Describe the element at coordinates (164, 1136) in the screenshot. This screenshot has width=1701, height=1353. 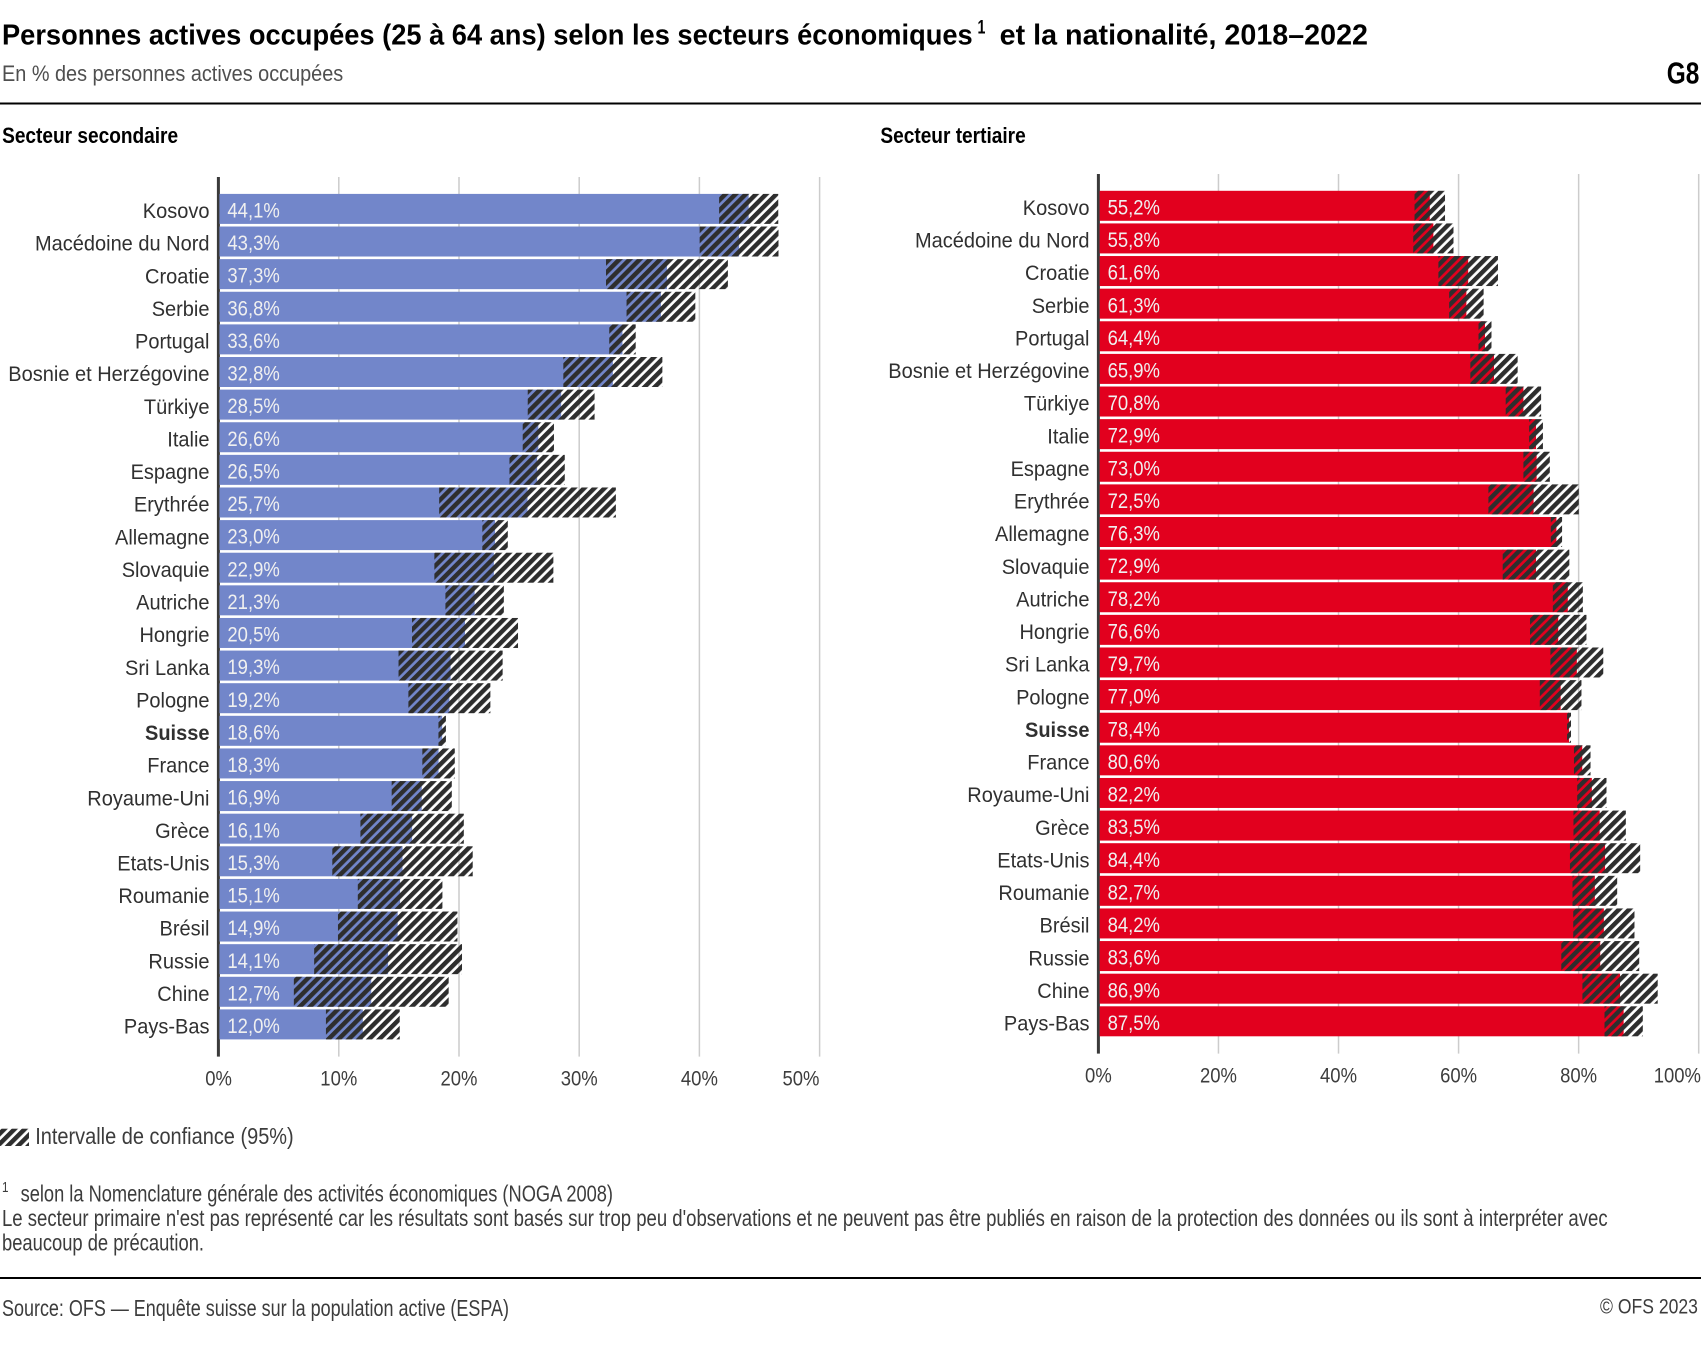
I see `svg-text: Intervalle de confiance (95%)` at that location.